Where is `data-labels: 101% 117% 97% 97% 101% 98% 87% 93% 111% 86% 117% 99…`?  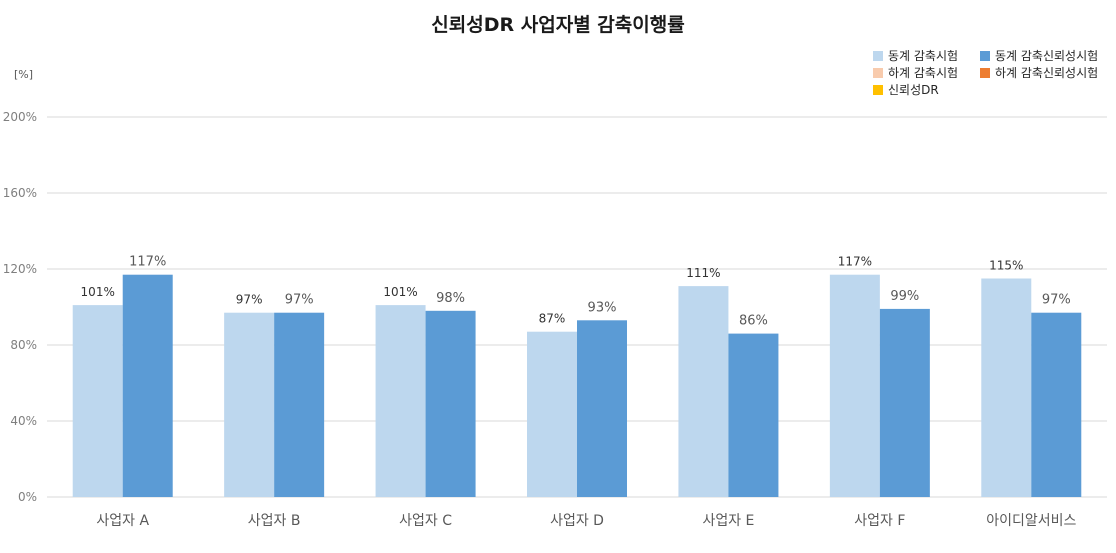 data-labels: 101% 117% 97% 97% 101% 98% 87% 93% 111% 86% 117% 99… is located at coordinates (576, 292).